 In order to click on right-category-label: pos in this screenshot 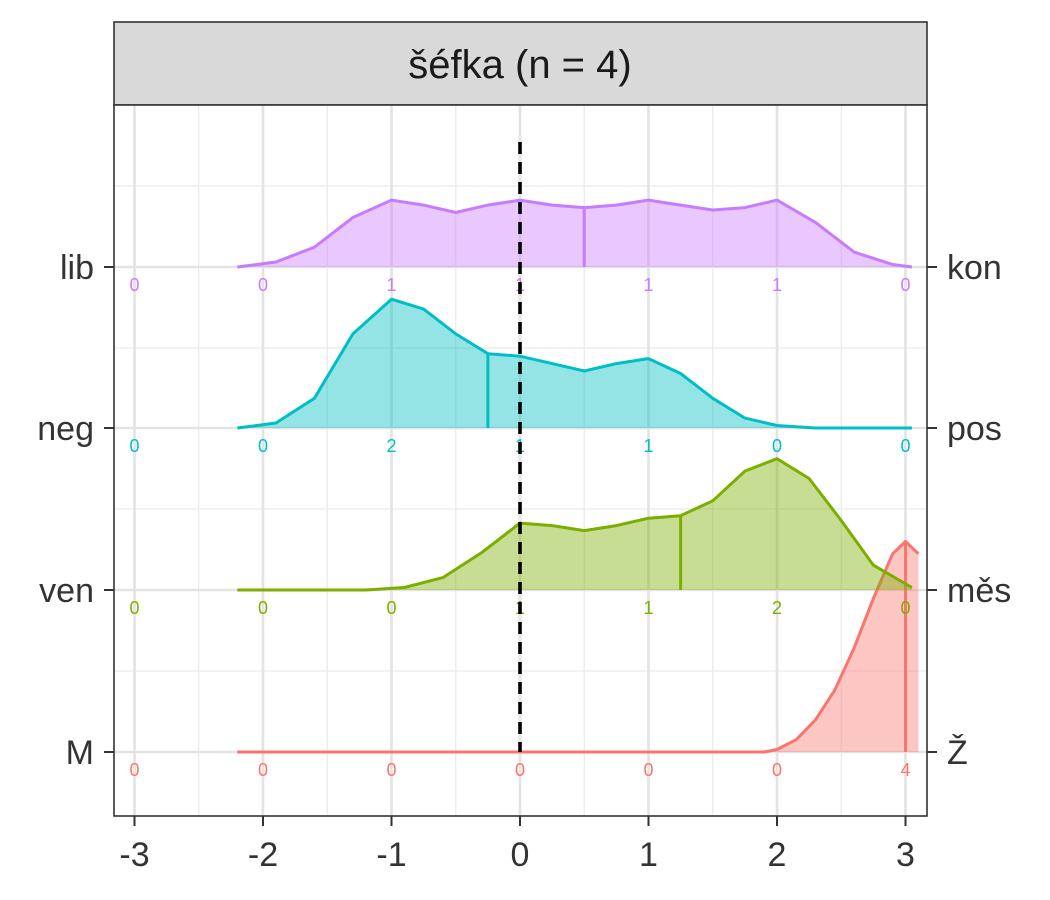, I will do `click(974, 429)`.